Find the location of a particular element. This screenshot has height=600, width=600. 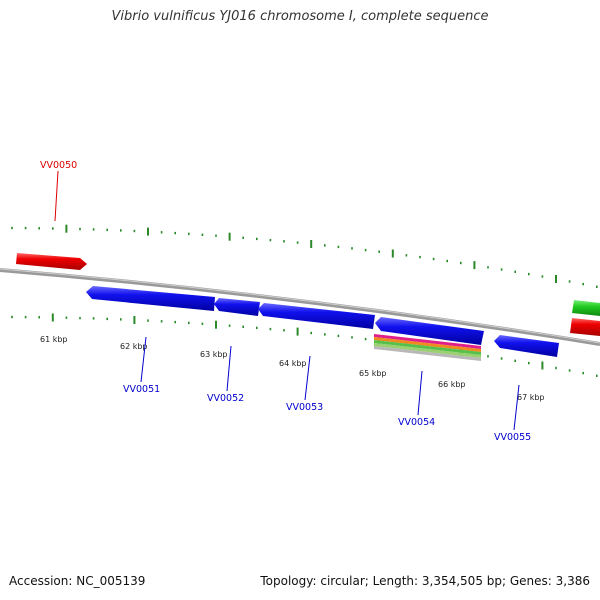

gene-vv0054-arrow is located at coordinates (429, 331).